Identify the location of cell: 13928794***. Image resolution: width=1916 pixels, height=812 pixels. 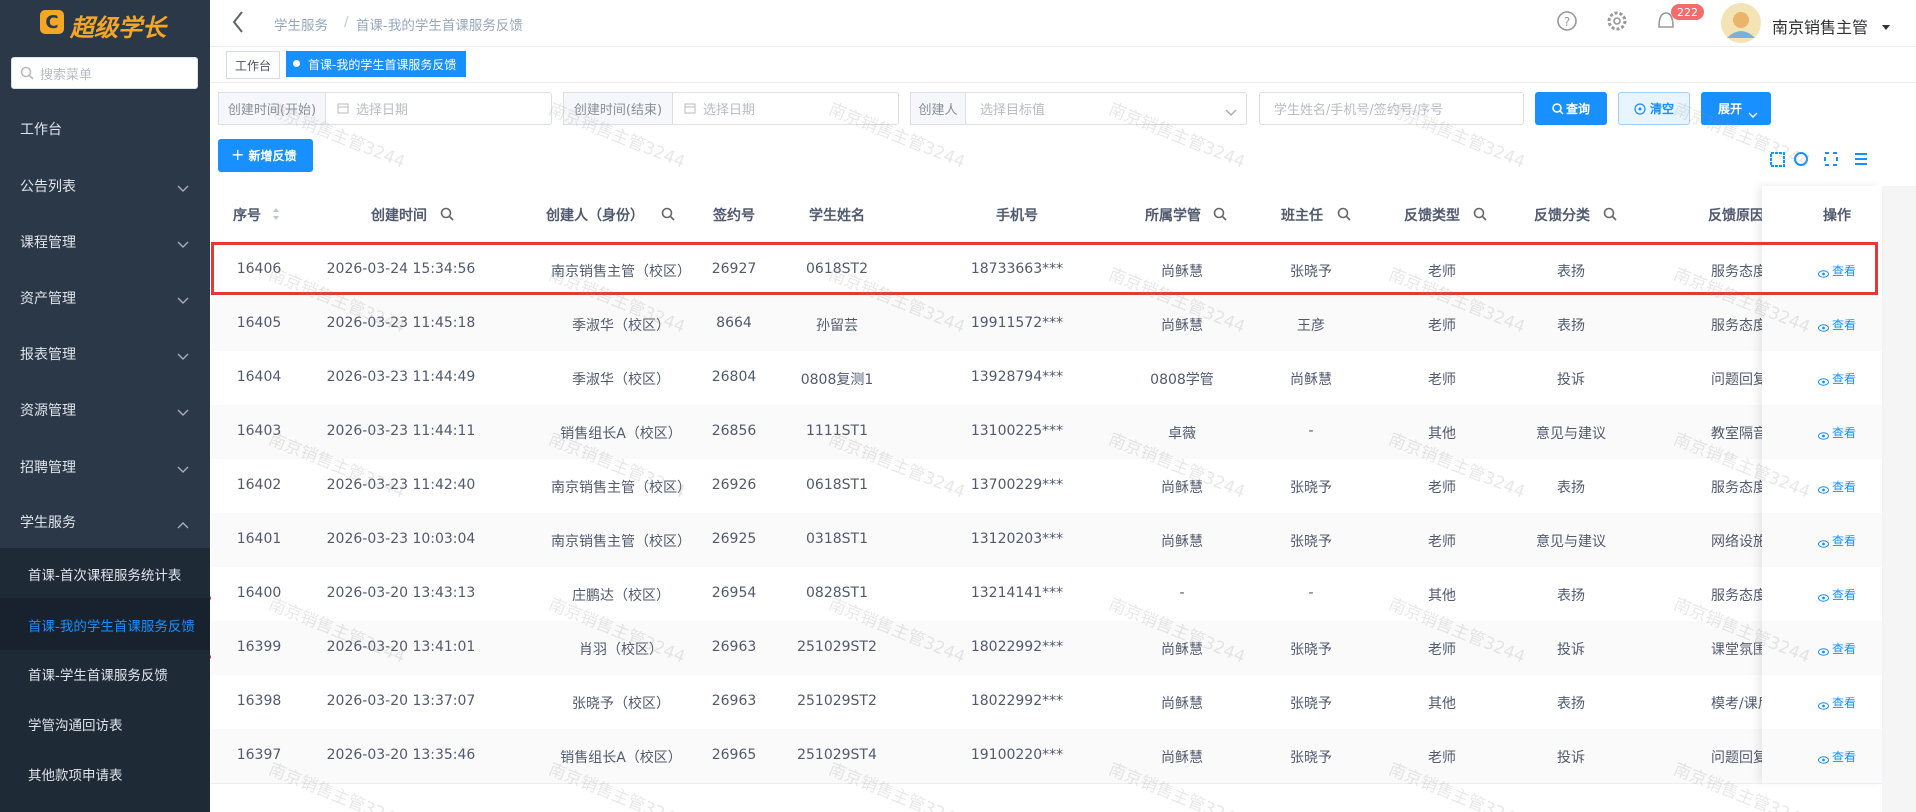
(1017, 377).